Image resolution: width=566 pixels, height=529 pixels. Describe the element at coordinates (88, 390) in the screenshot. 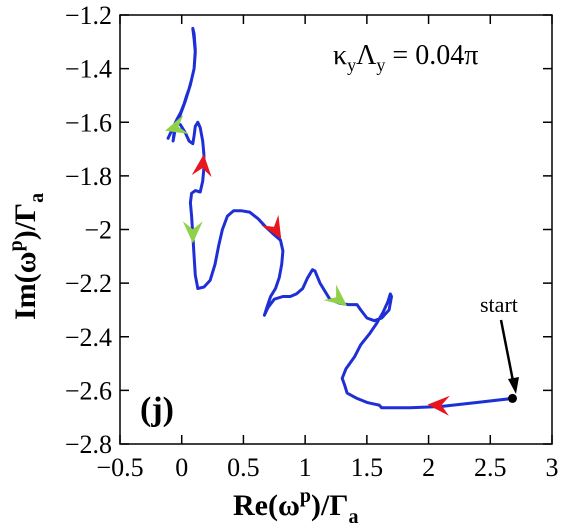

I see `y-tick-label: −2.6` at that location.